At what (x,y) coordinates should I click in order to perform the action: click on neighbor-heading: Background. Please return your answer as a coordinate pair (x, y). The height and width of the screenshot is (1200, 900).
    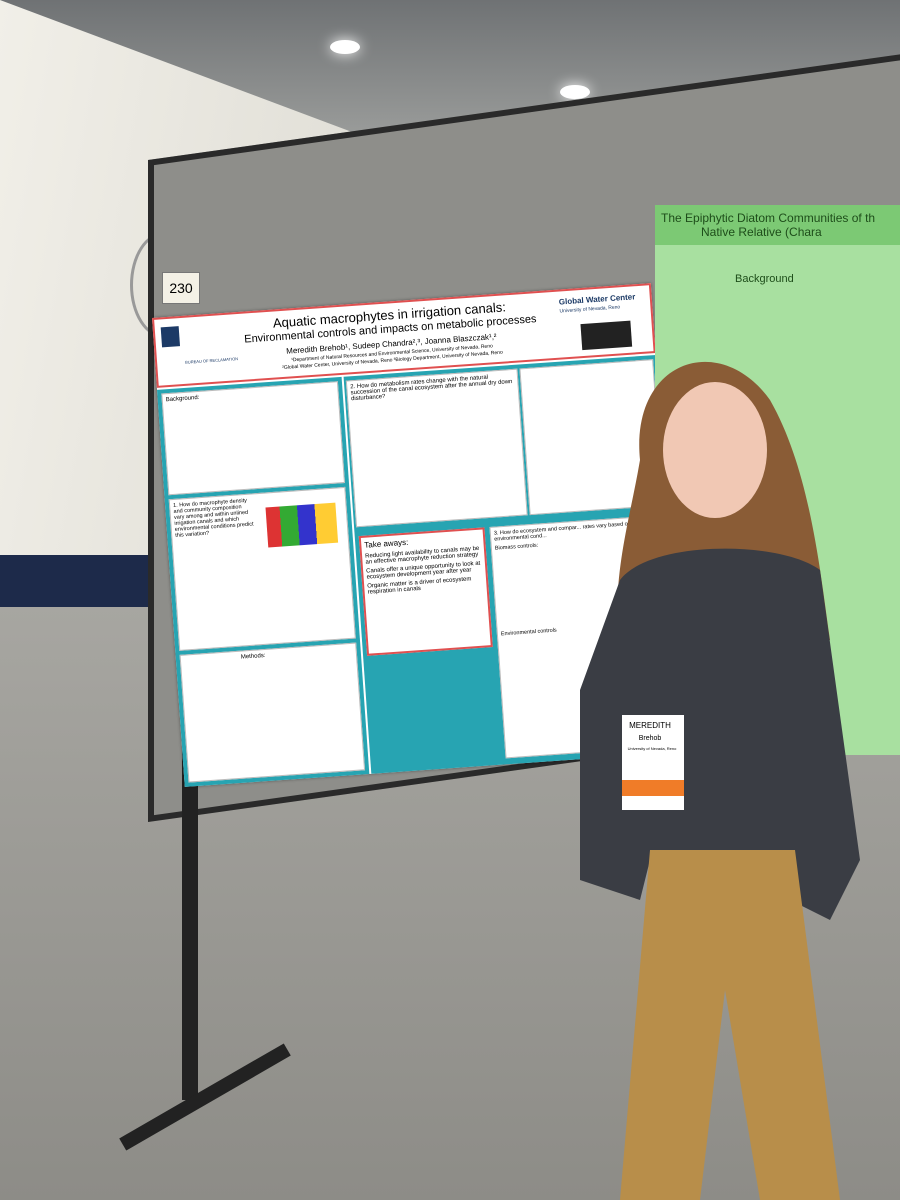
    Looking at the image, I should click on (764, 279).